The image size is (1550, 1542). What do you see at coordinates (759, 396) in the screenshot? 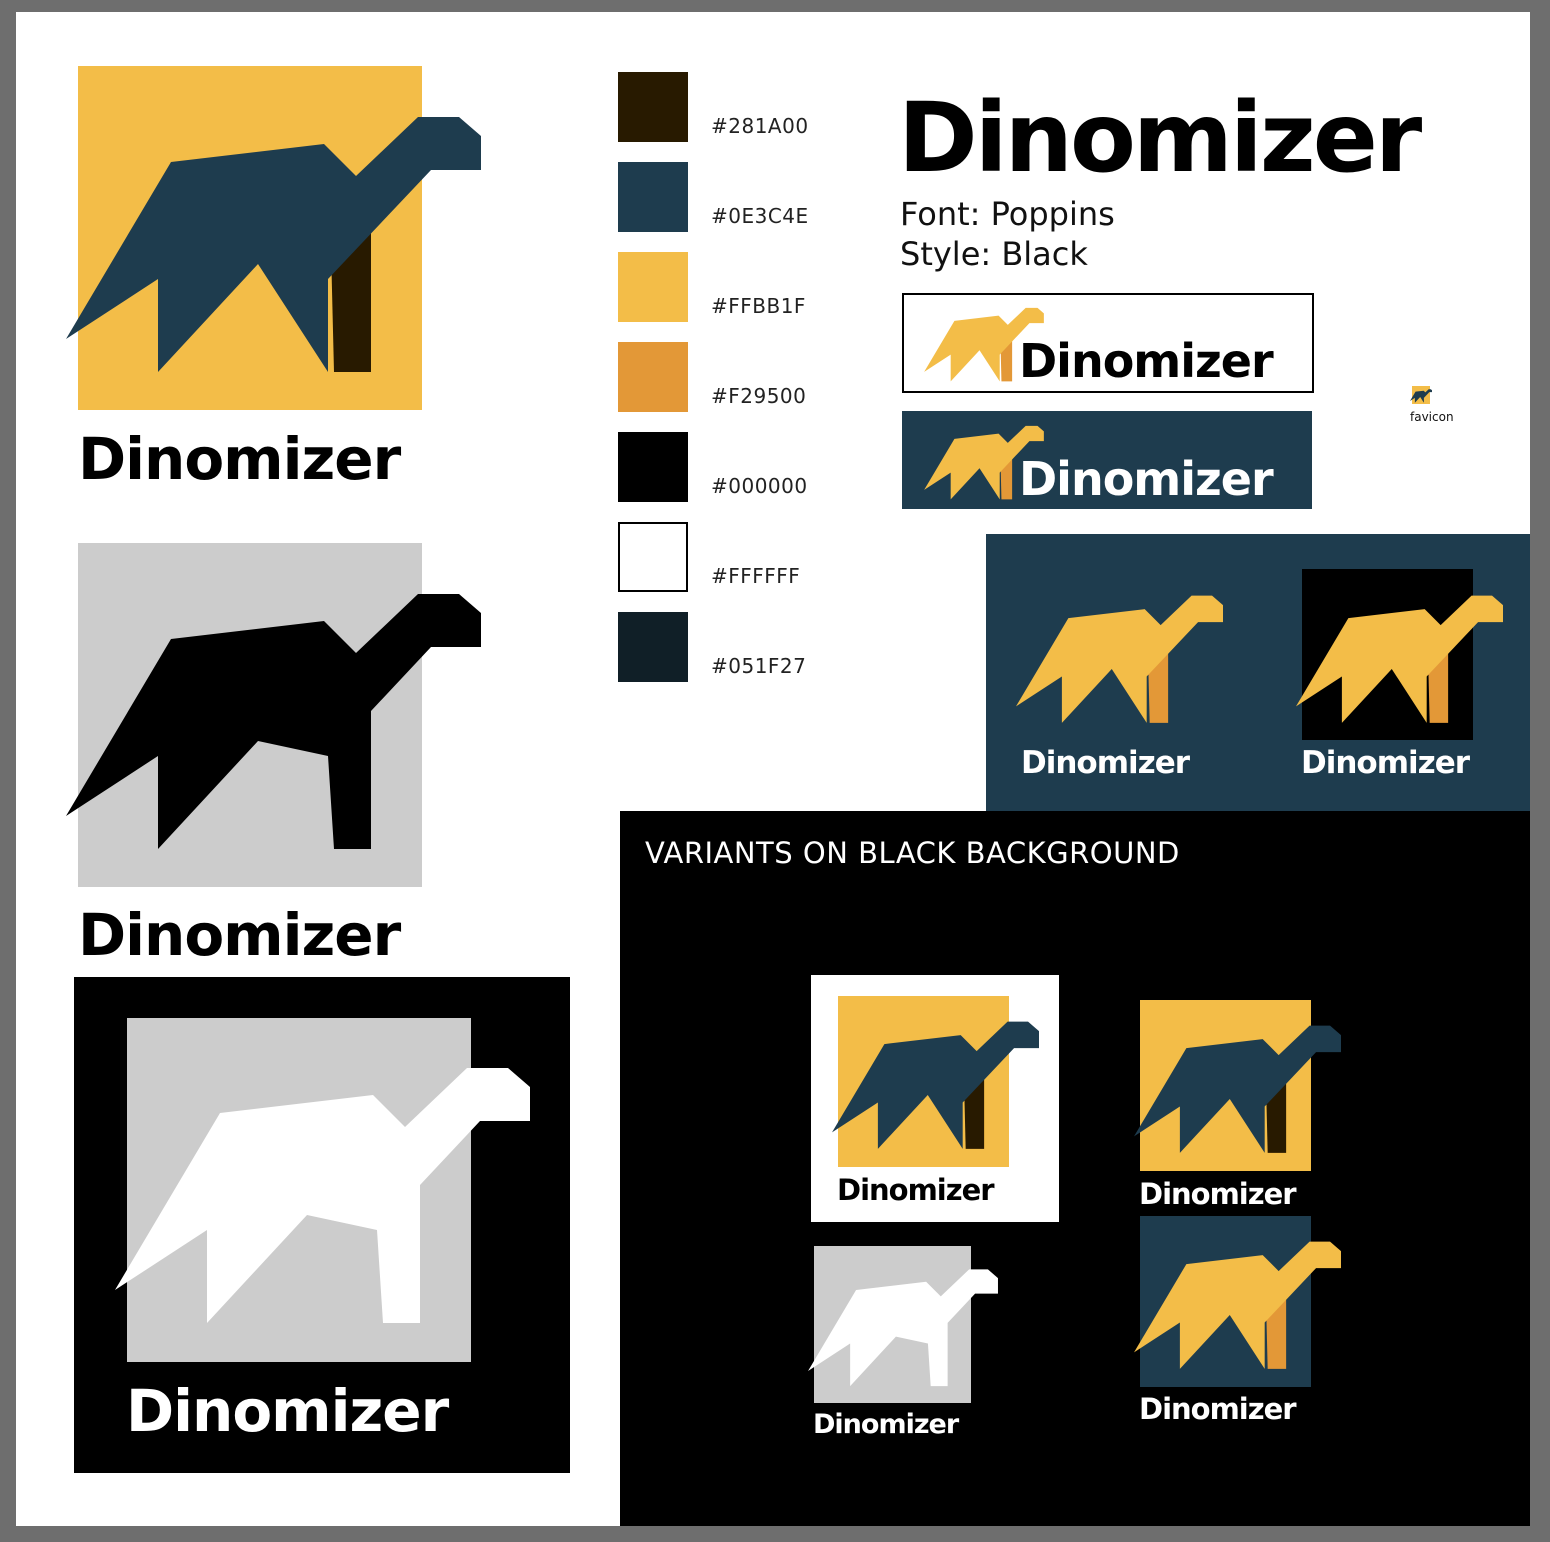
I see `swatch-hex-label: #F29500` at bounding box center [759, 396].